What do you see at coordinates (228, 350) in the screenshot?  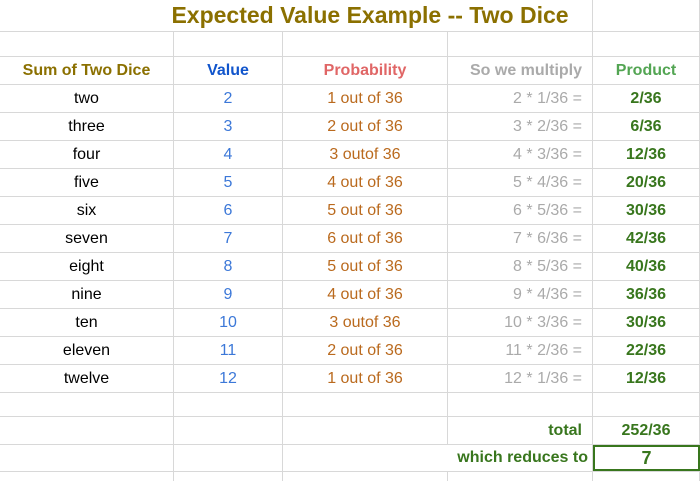 I see `cell-value: 11` at bounding box center [228, 350].